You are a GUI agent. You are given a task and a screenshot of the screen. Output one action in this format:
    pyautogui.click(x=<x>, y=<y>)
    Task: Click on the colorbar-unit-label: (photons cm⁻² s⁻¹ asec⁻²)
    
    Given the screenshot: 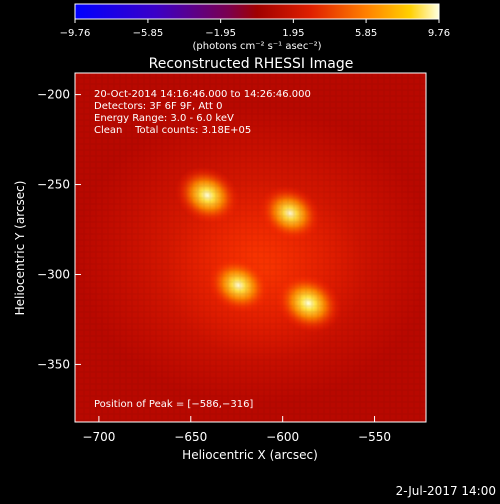 What is the action you would take?
    pyautogui.click(x=256, y=46)
    